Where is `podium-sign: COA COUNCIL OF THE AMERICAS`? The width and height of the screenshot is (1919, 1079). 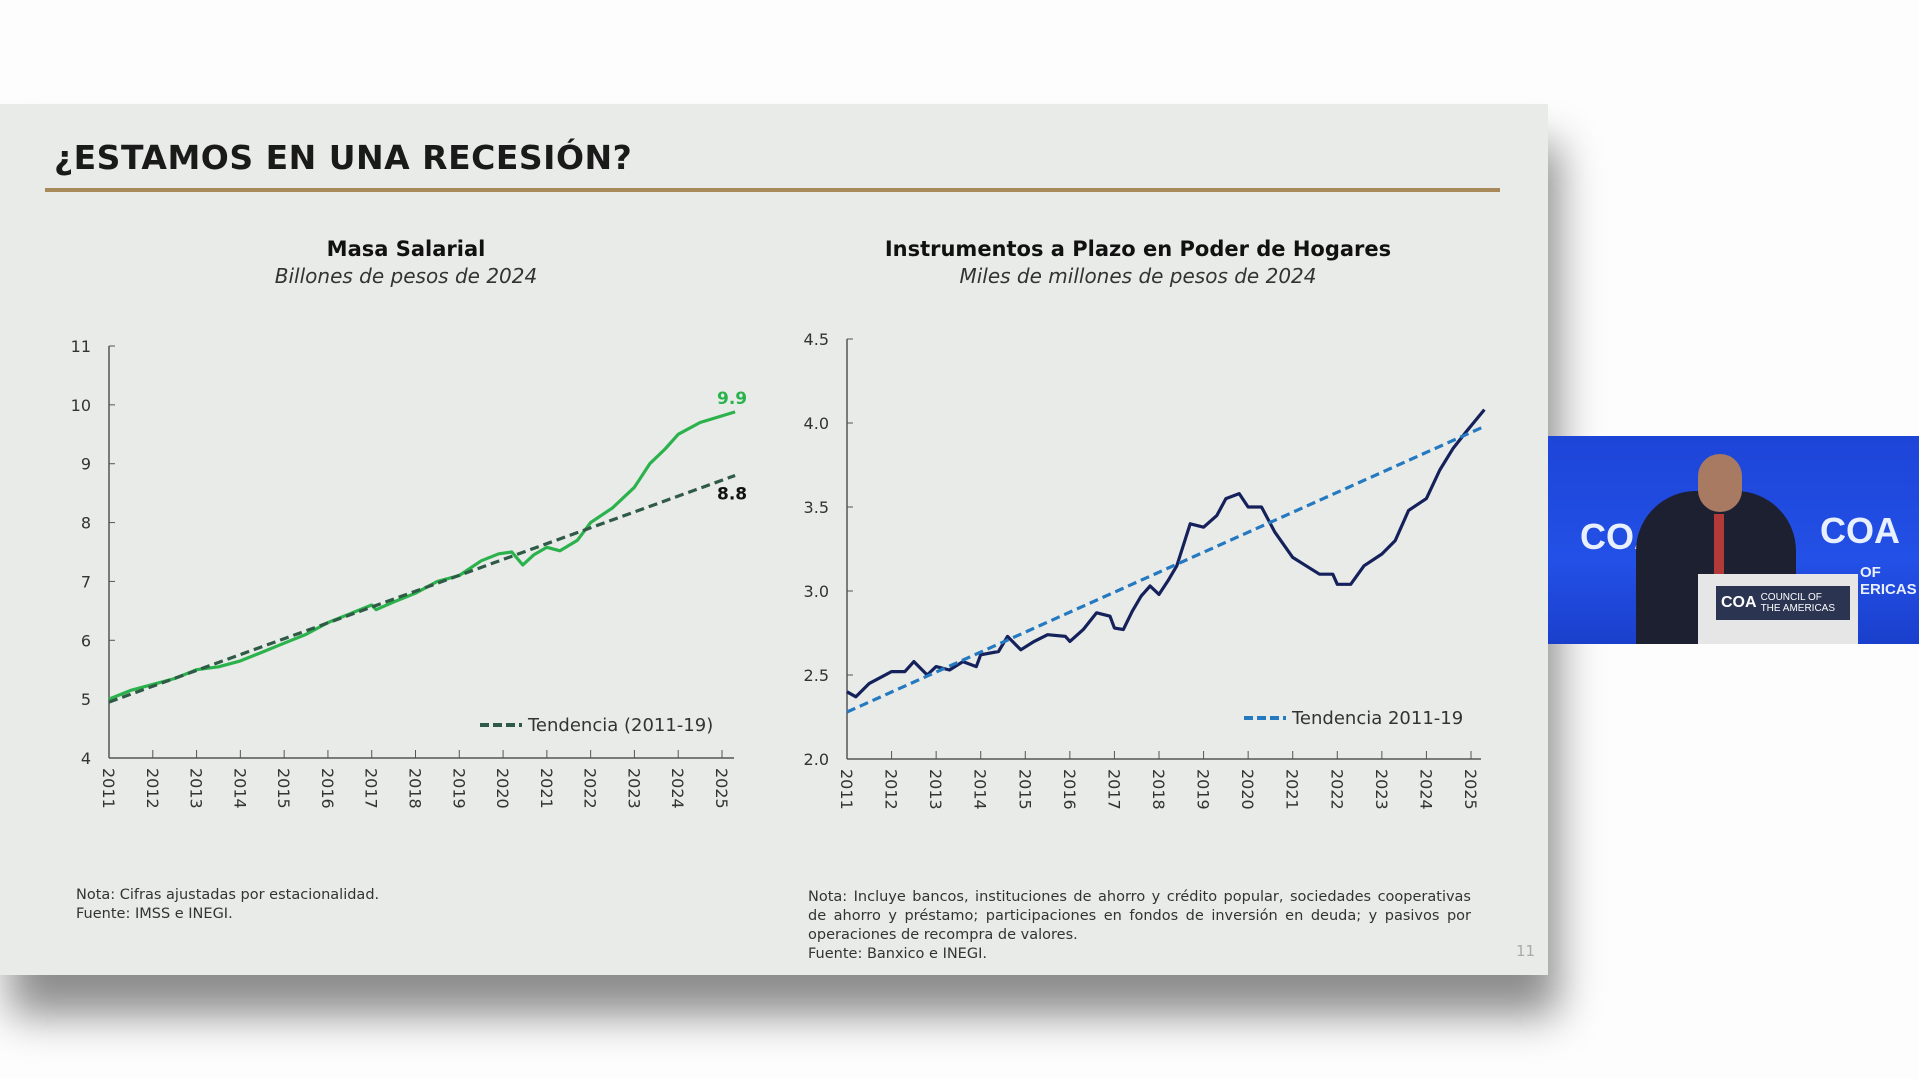
podium-sign: COA COUNCIL OF THE AMERICAS is located at coordinates (1783, 603).